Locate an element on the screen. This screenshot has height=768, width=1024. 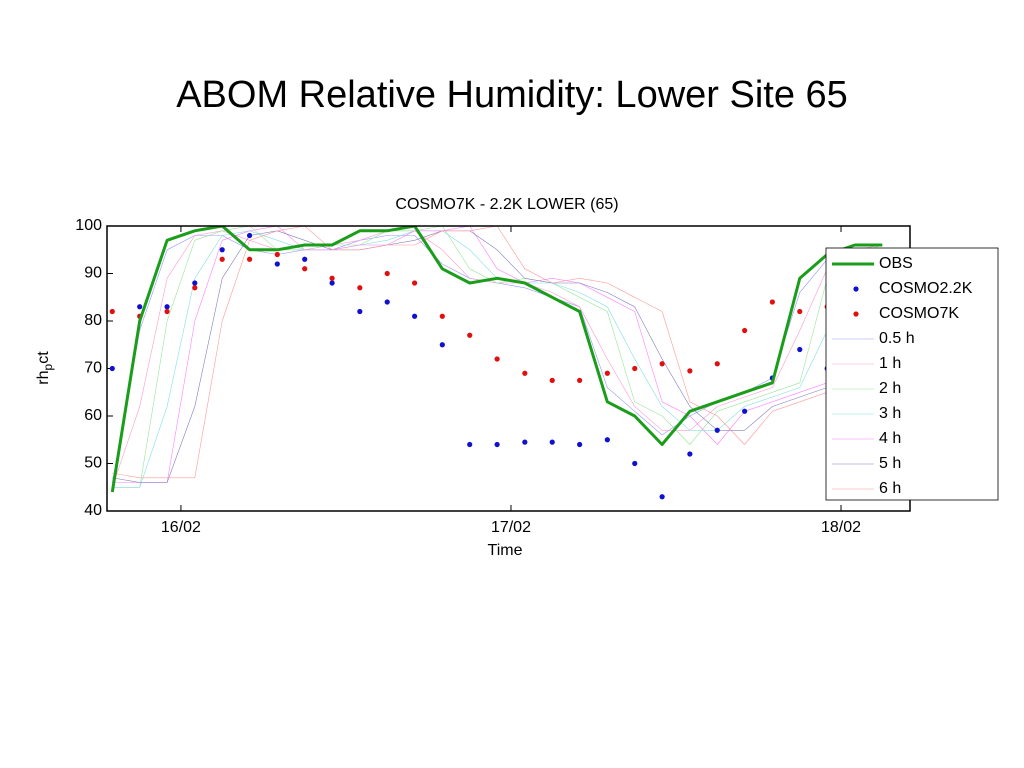
x-axis-label: Time is located at coordinates (505, 550).